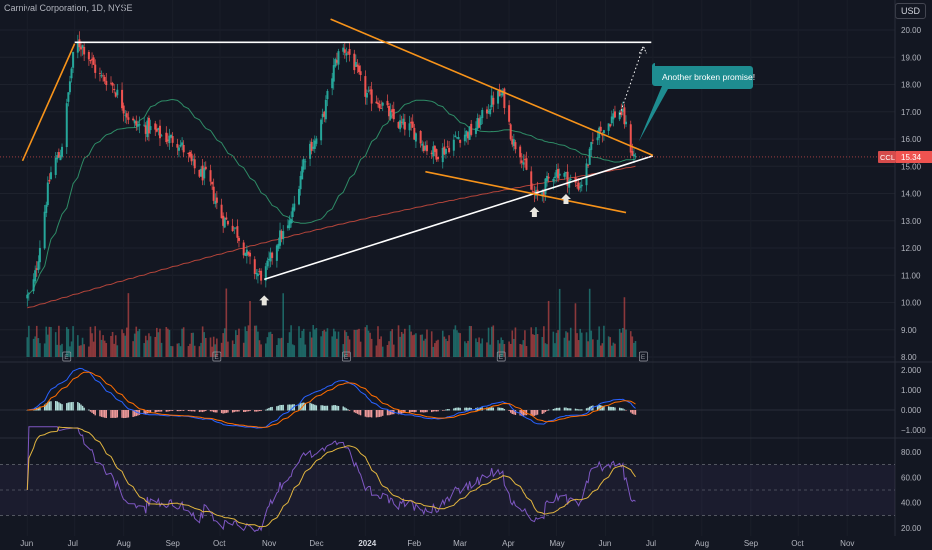  I want to click on time-tick-label: Oct, so click(219, 543).